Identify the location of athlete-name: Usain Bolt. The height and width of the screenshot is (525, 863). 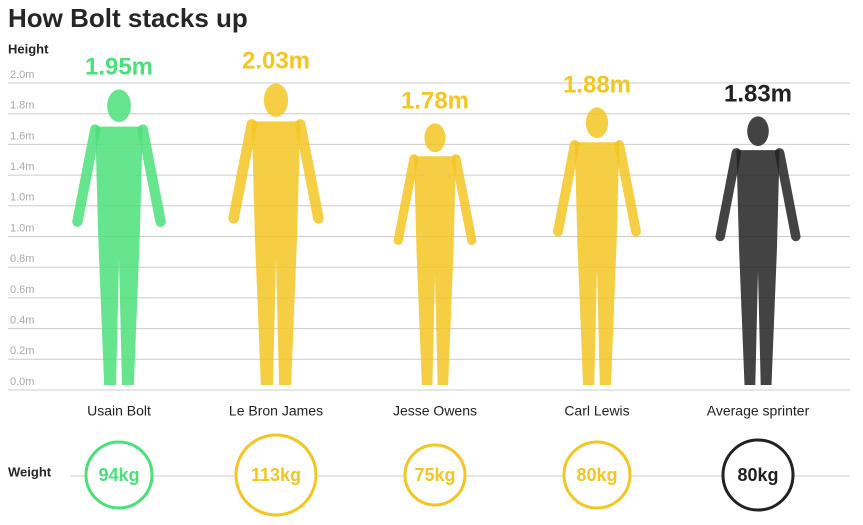
(119, 411).